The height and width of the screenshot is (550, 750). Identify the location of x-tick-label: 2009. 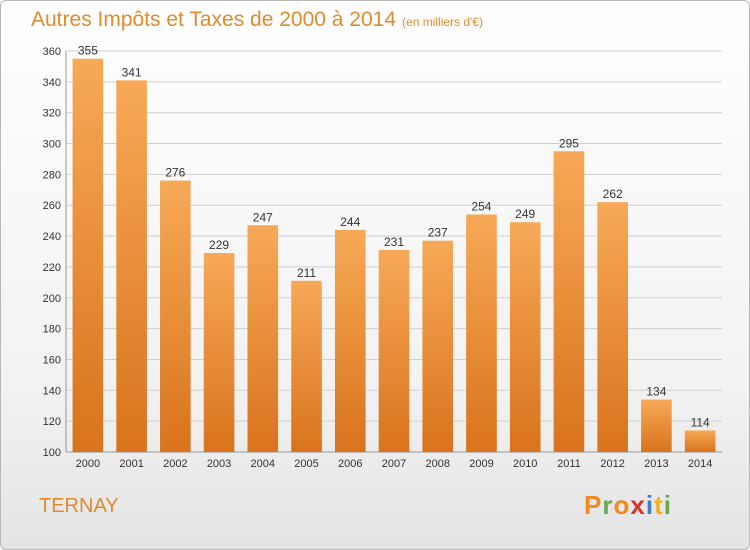
(481, 464).